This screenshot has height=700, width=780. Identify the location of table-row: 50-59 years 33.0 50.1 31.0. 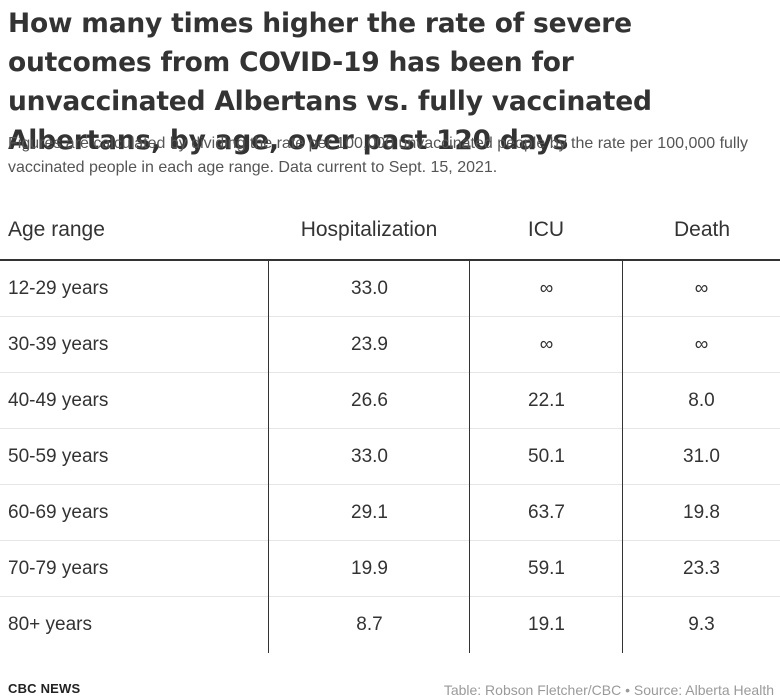
(390, 457).